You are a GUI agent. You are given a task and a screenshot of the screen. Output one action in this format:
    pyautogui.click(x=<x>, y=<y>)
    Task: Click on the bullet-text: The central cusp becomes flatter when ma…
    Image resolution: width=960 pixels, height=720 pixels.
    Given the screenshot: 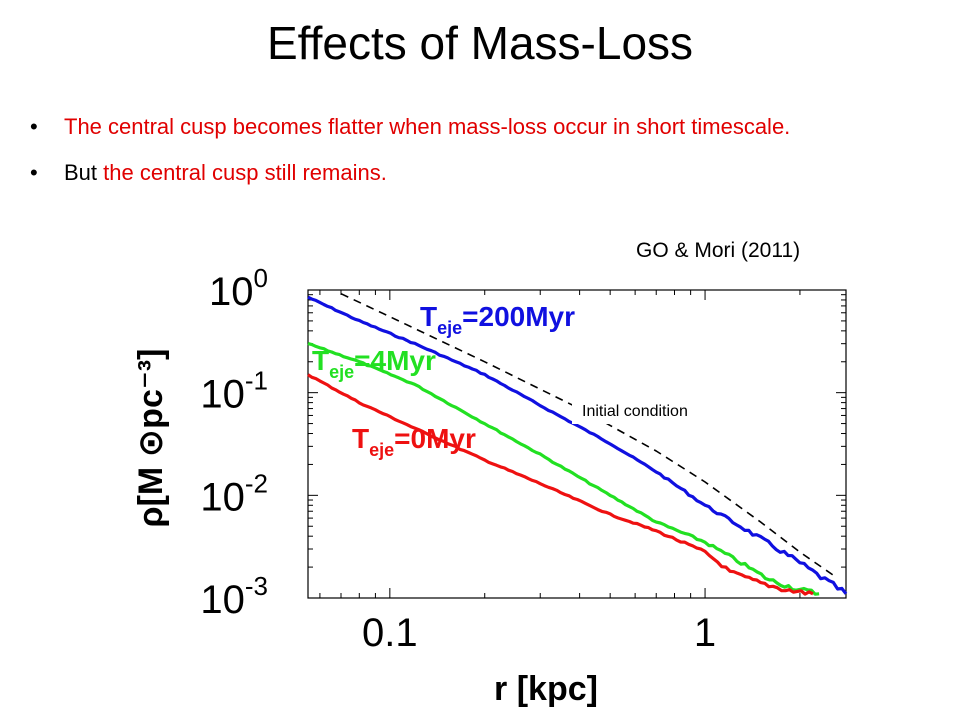 What is the action you would take?
    pyautogui.click(x=427, y=126)
    